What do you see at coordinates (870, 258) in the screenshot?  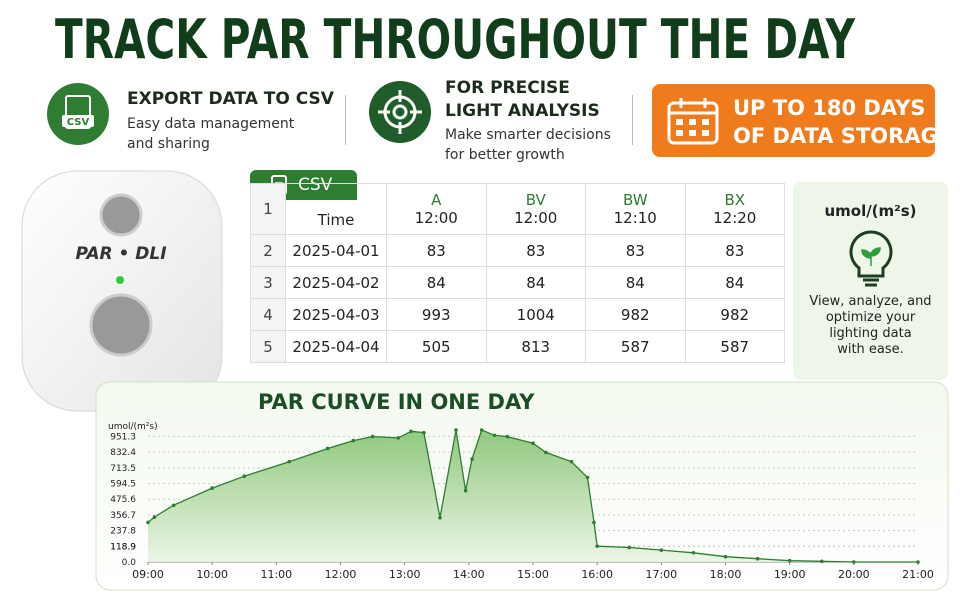 I see `bulb-icon` at bounding box center [870, 258].